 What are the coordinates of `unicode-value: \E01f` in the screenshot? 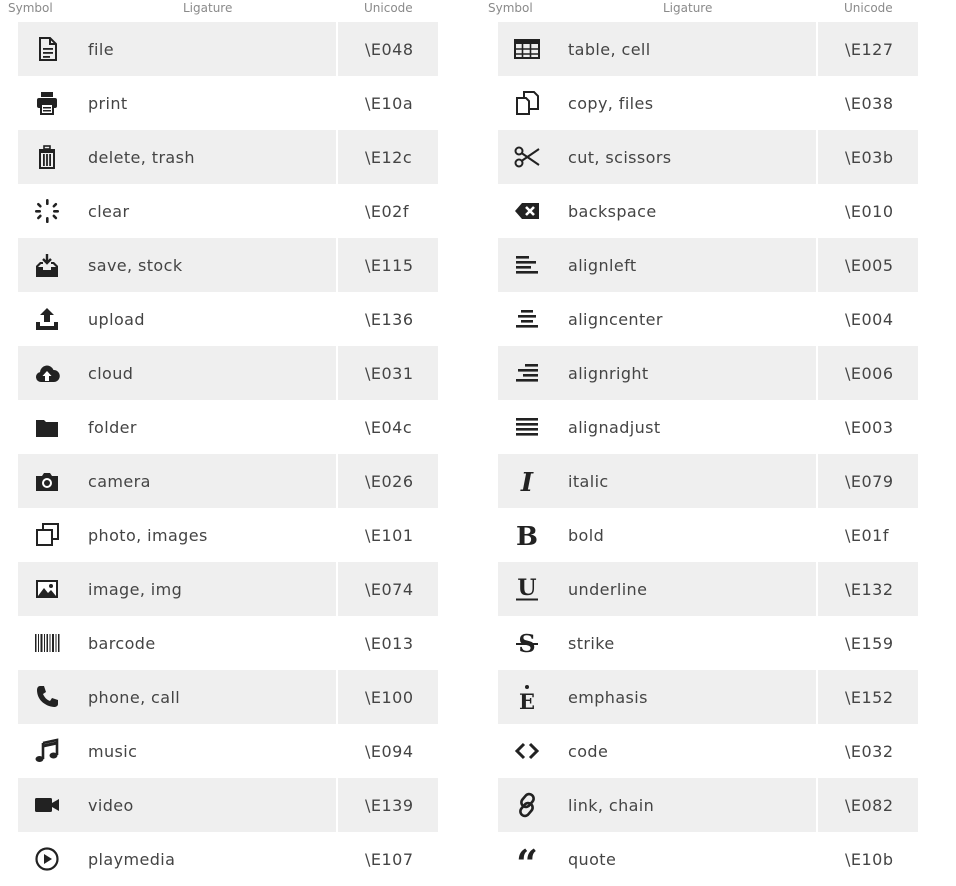 It's located at (867, 535).